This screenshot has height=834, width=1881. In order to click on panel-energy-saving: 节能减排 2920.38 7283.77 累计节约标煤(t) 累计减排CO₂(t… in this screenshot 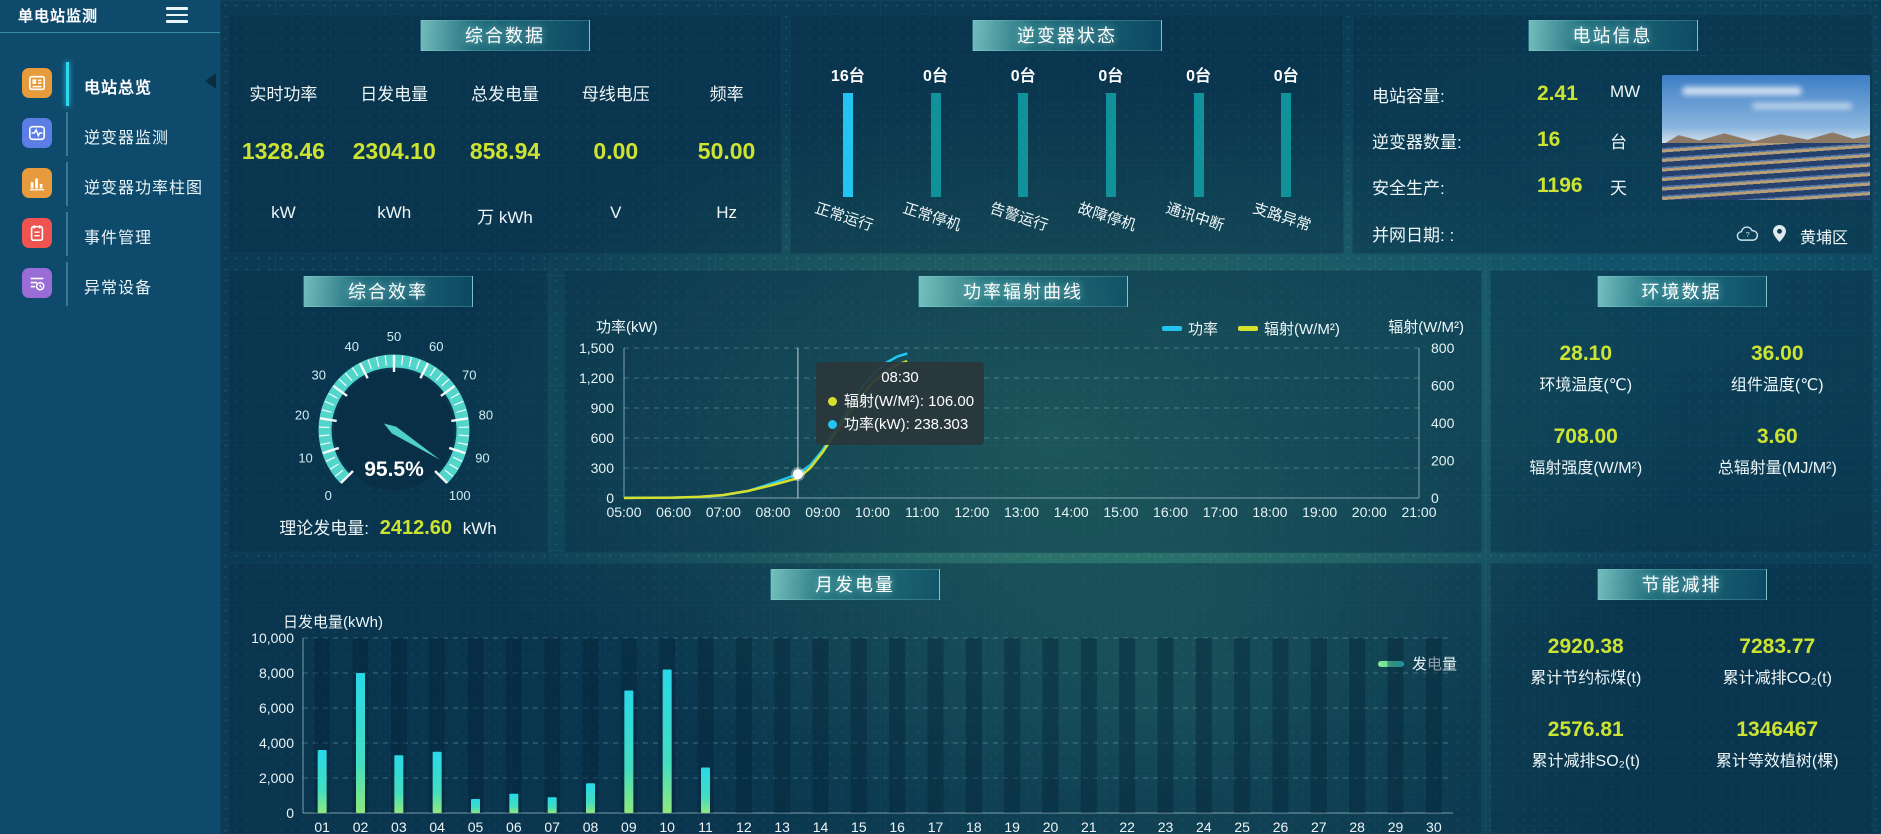, I will do `click(1681, 698)`.